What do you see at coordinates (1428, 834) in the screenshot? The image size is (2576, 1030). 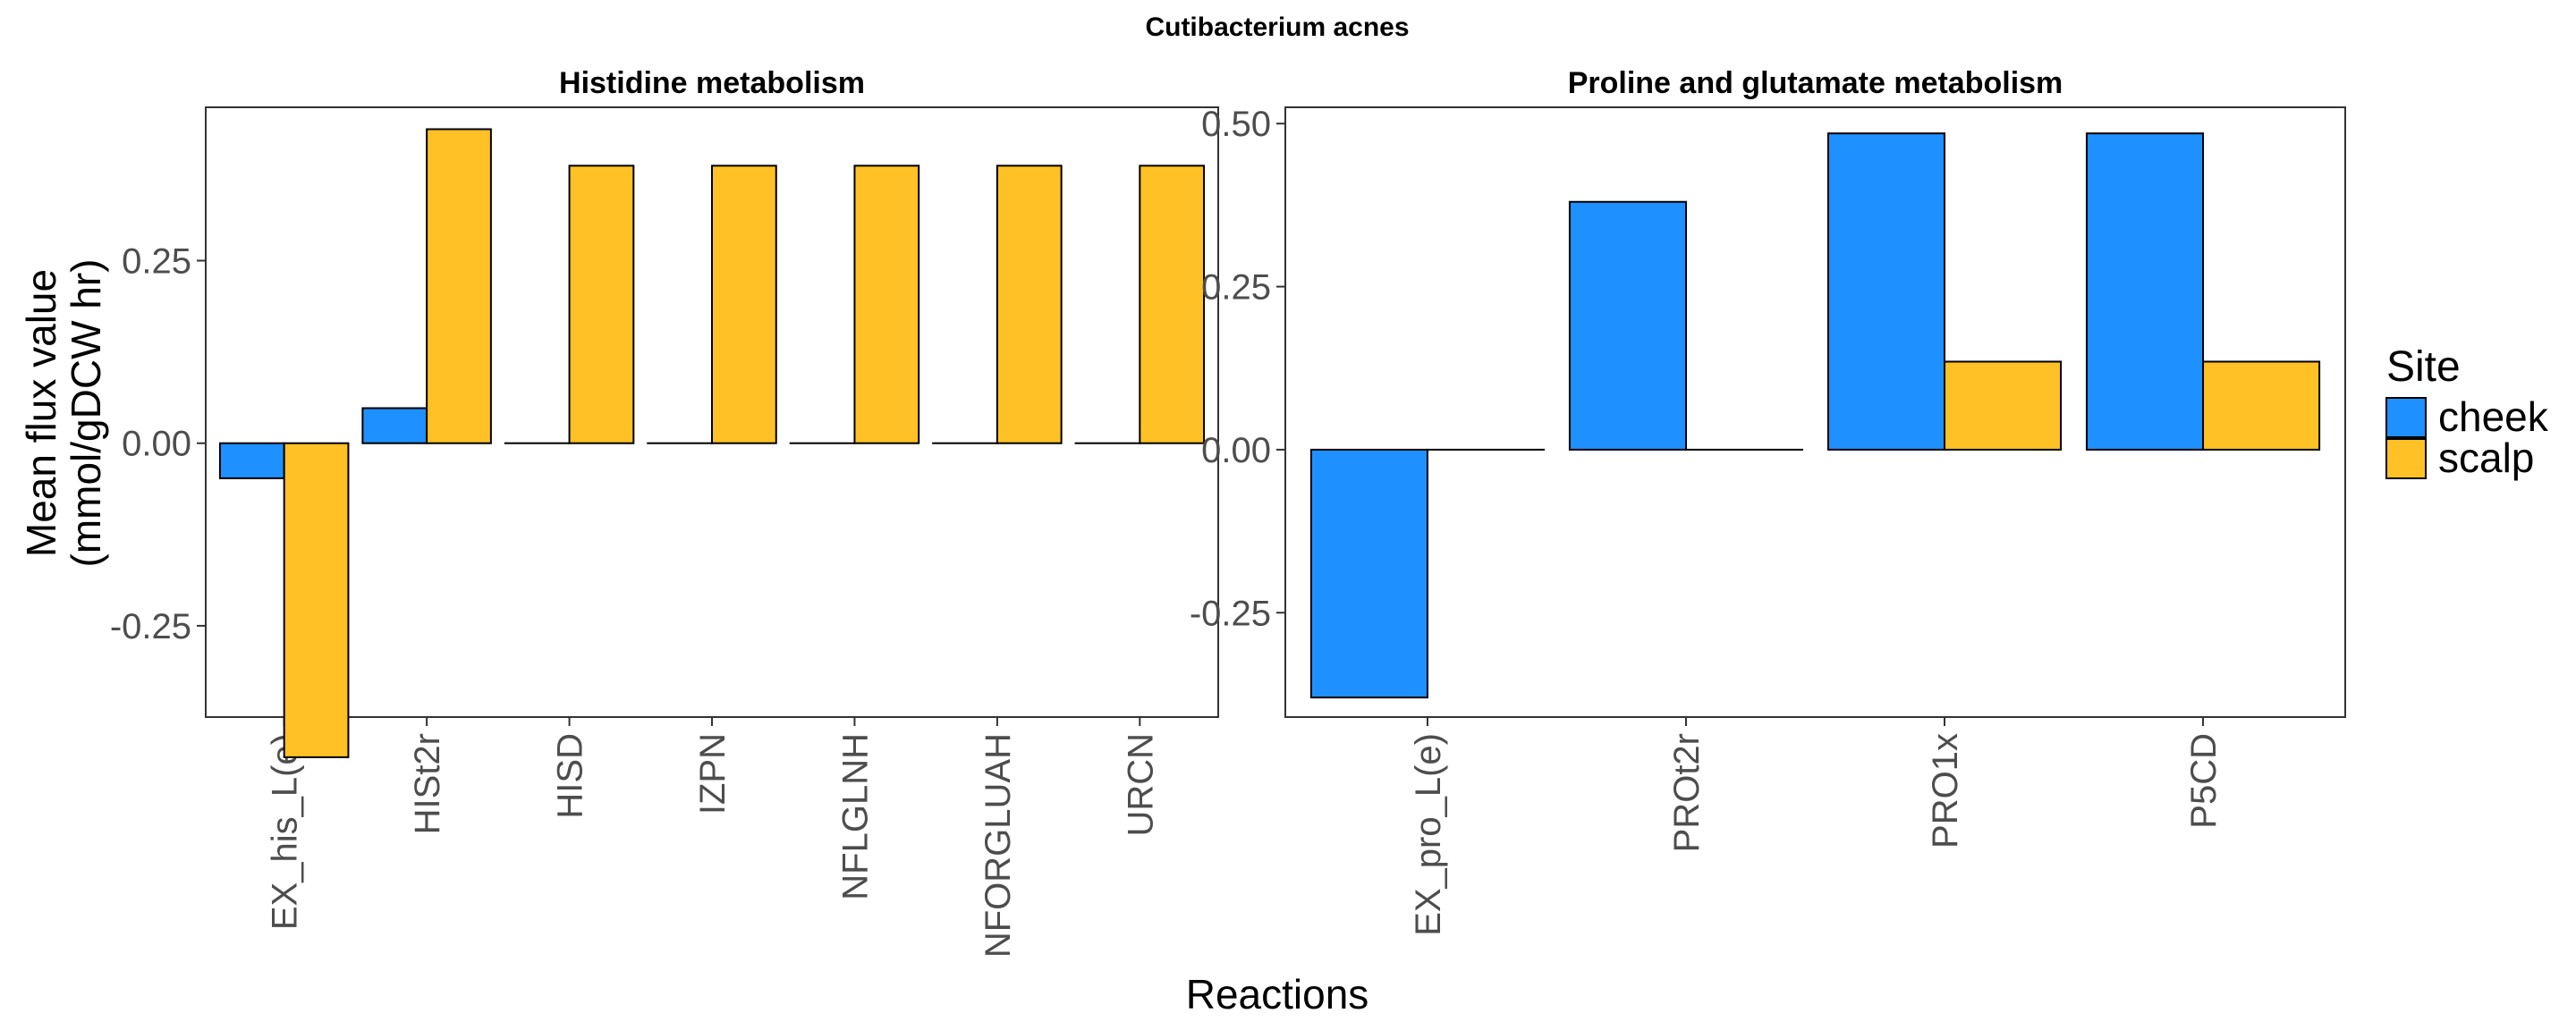 I see `x-tick-label: EX_pro_L(e)` at bounding box center [1428, 834].